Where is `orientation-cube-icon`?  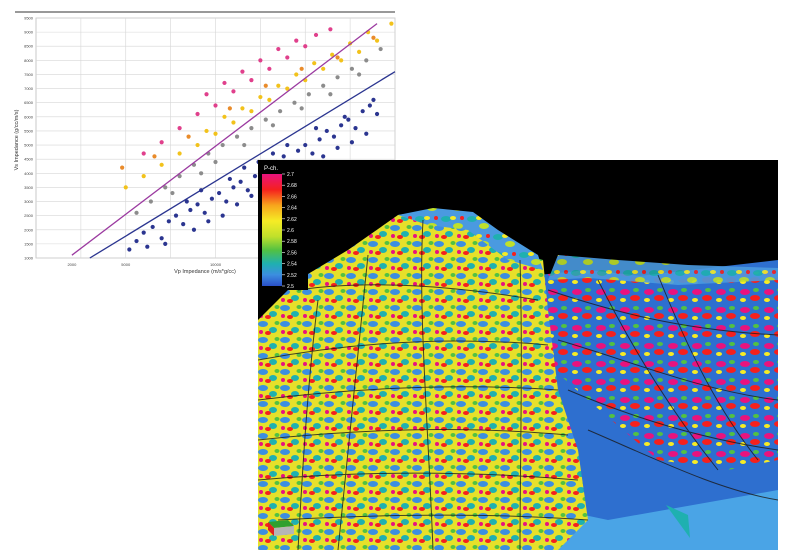
orientation-cube-icon is located at coordinates (281, 528).